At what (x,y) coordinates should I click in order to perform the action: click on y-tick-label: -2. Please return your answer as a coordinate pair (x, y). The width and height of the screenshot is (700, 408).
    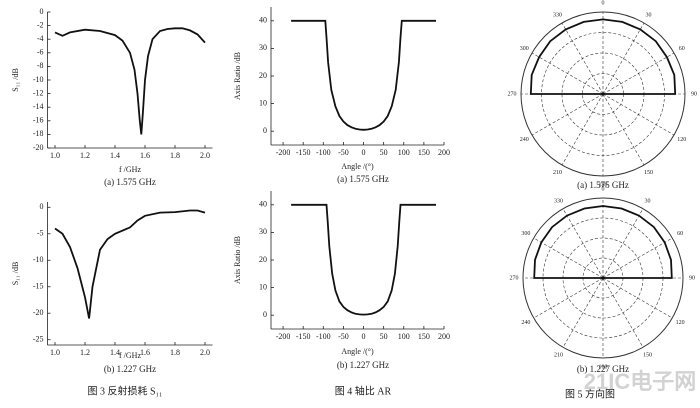
    Looking at the image, I should click on (40, 24).